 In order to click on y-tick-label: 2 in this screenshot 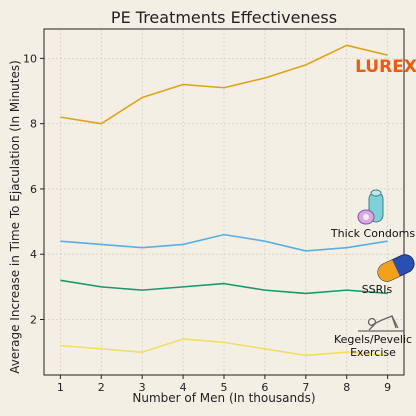, I will do `click(33, 320)`.